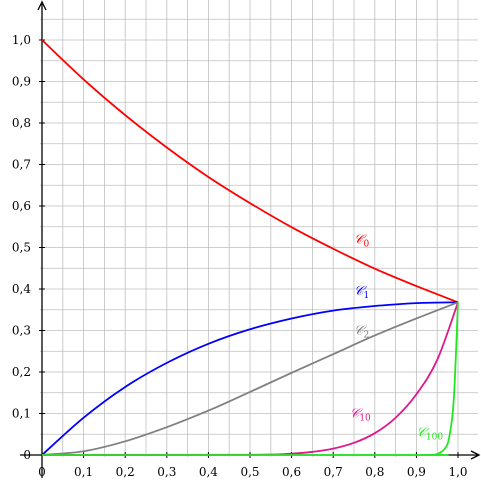  Describe the element at coordinates (21, 123) in the screenshot. I see `y-tick-label: 0,8` at that location.